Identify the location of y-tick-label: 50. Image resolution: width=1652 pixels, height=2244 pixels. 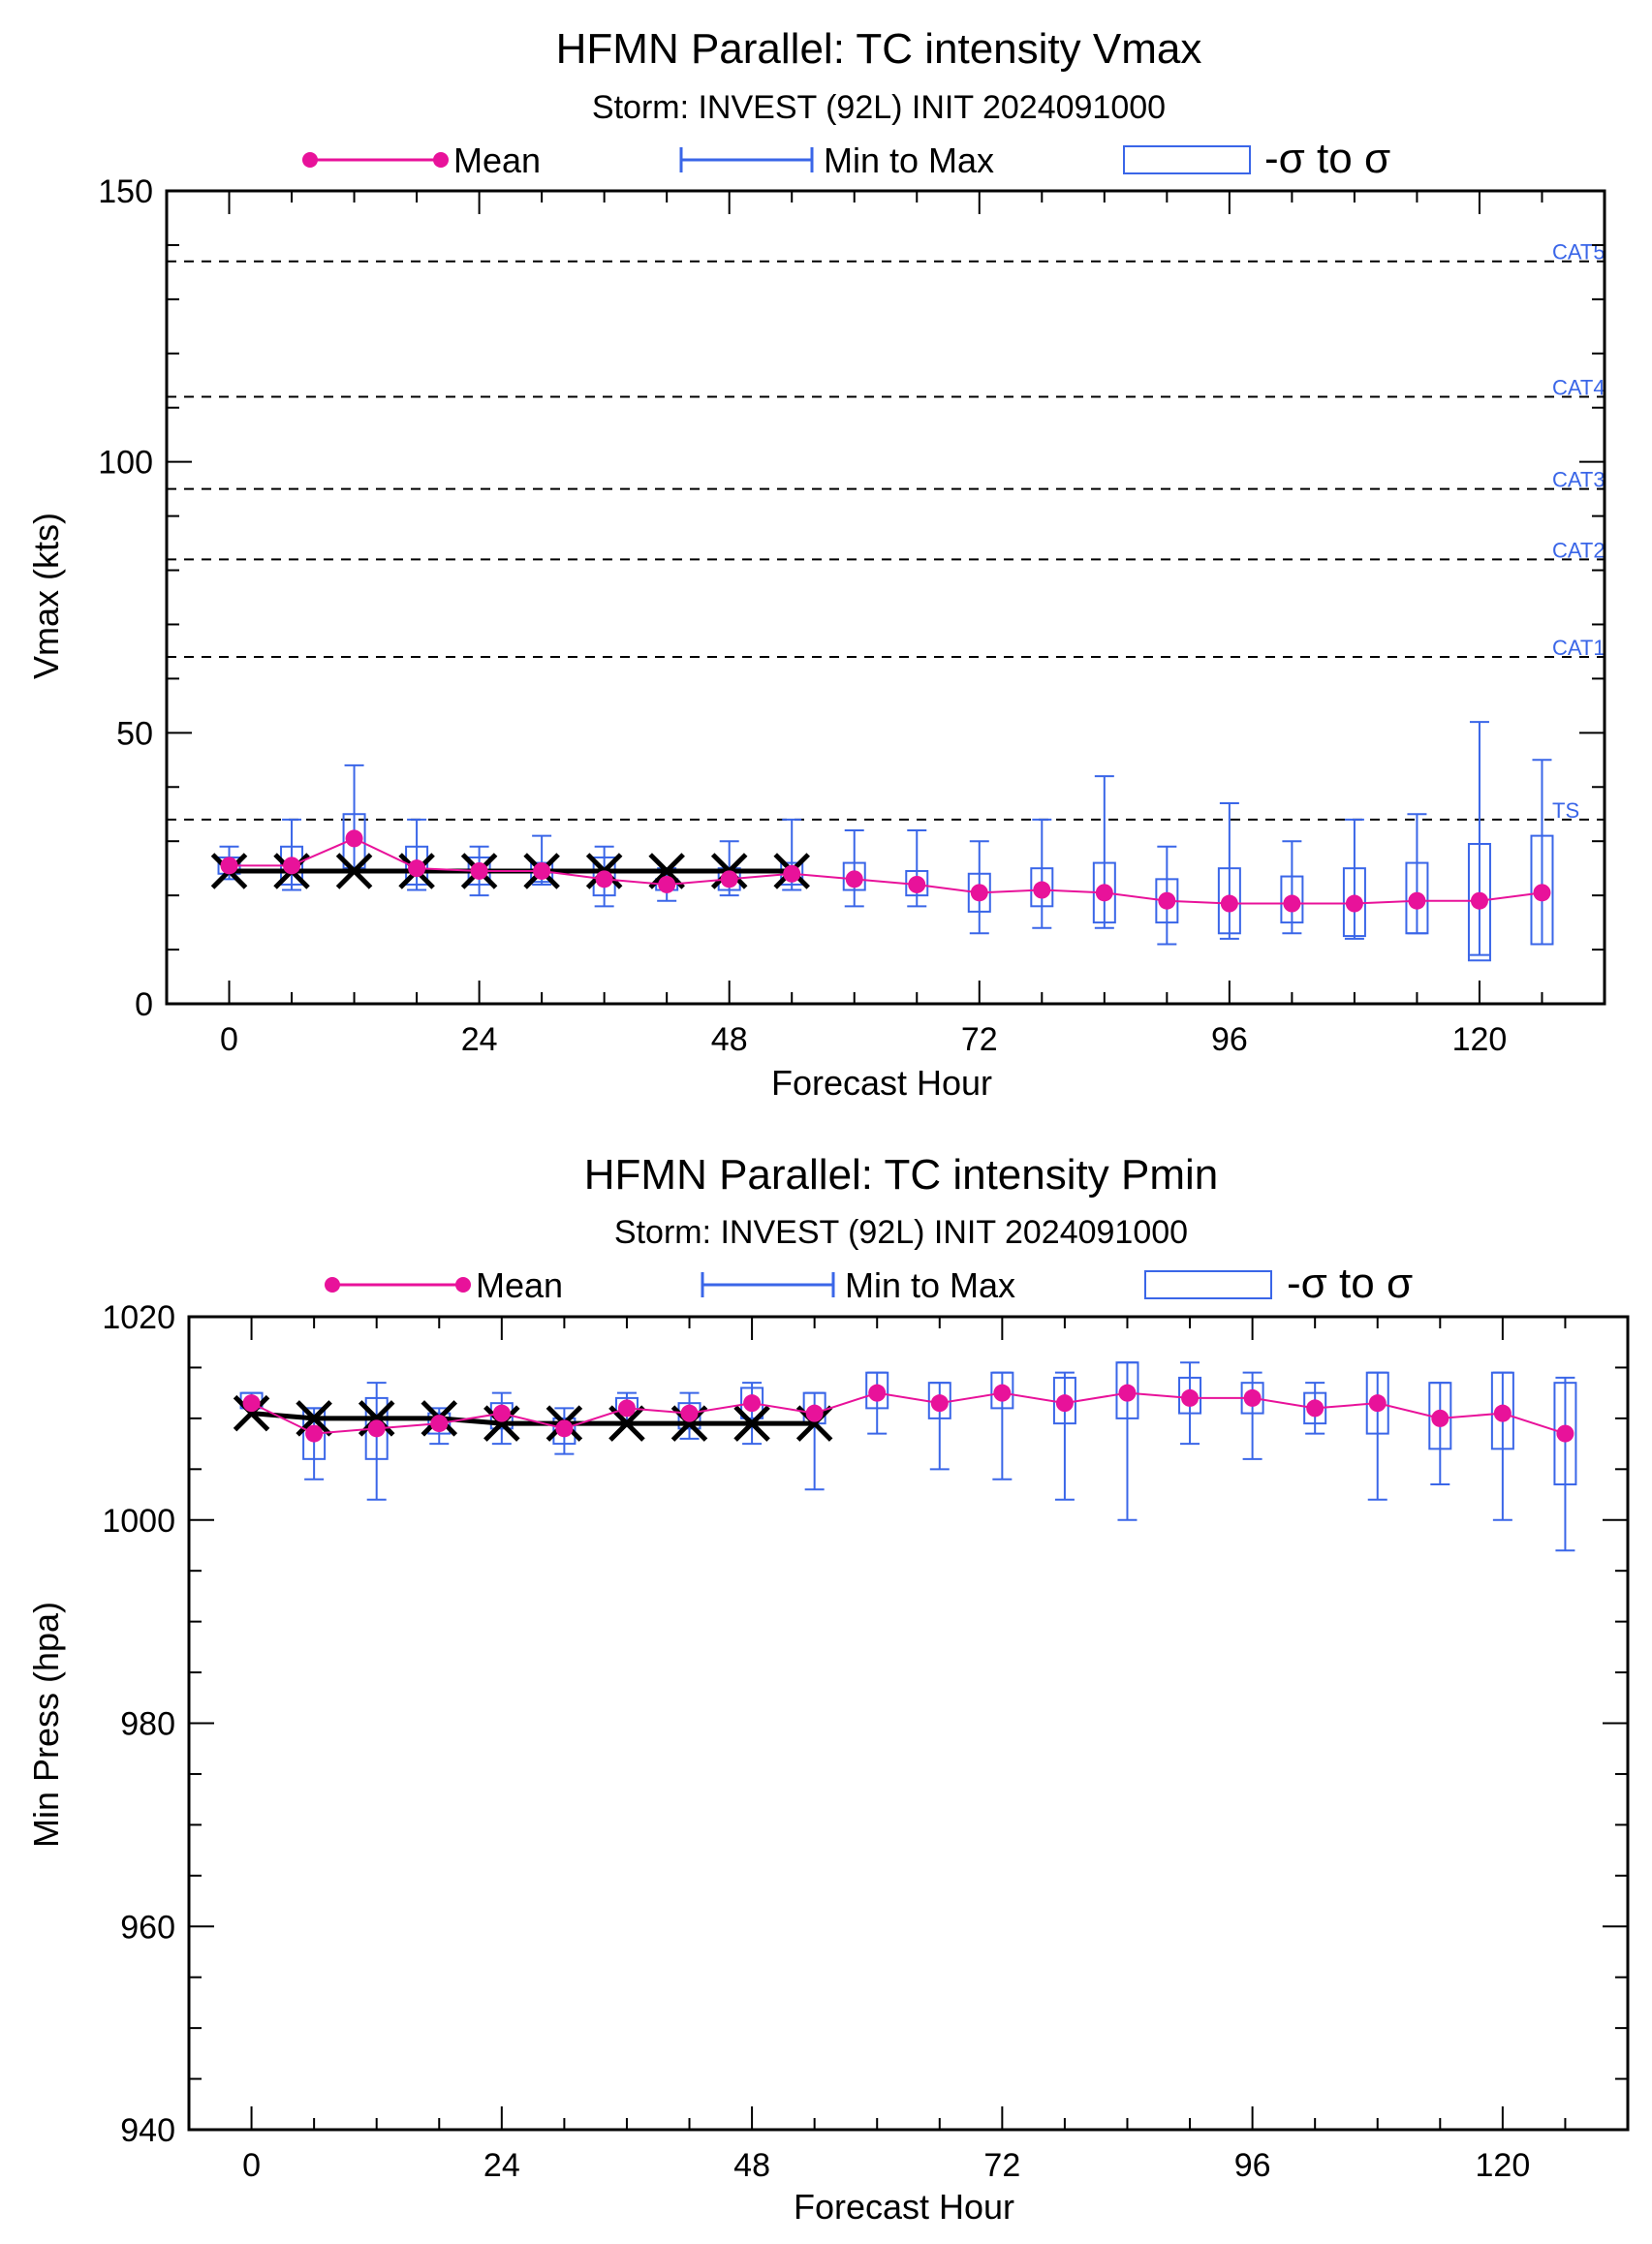
(134, 733).